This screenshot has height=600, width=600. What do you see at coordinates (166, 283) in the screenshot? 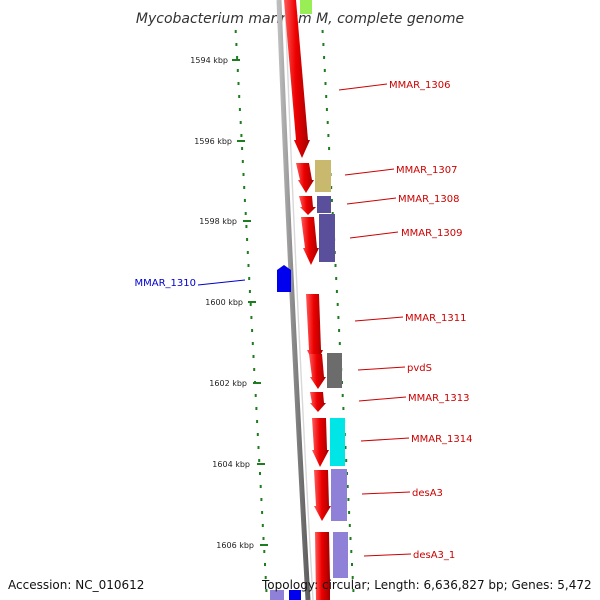
I see `gene-label-mmar-1310: MMAR_1310` at bounding box center [166, 283].